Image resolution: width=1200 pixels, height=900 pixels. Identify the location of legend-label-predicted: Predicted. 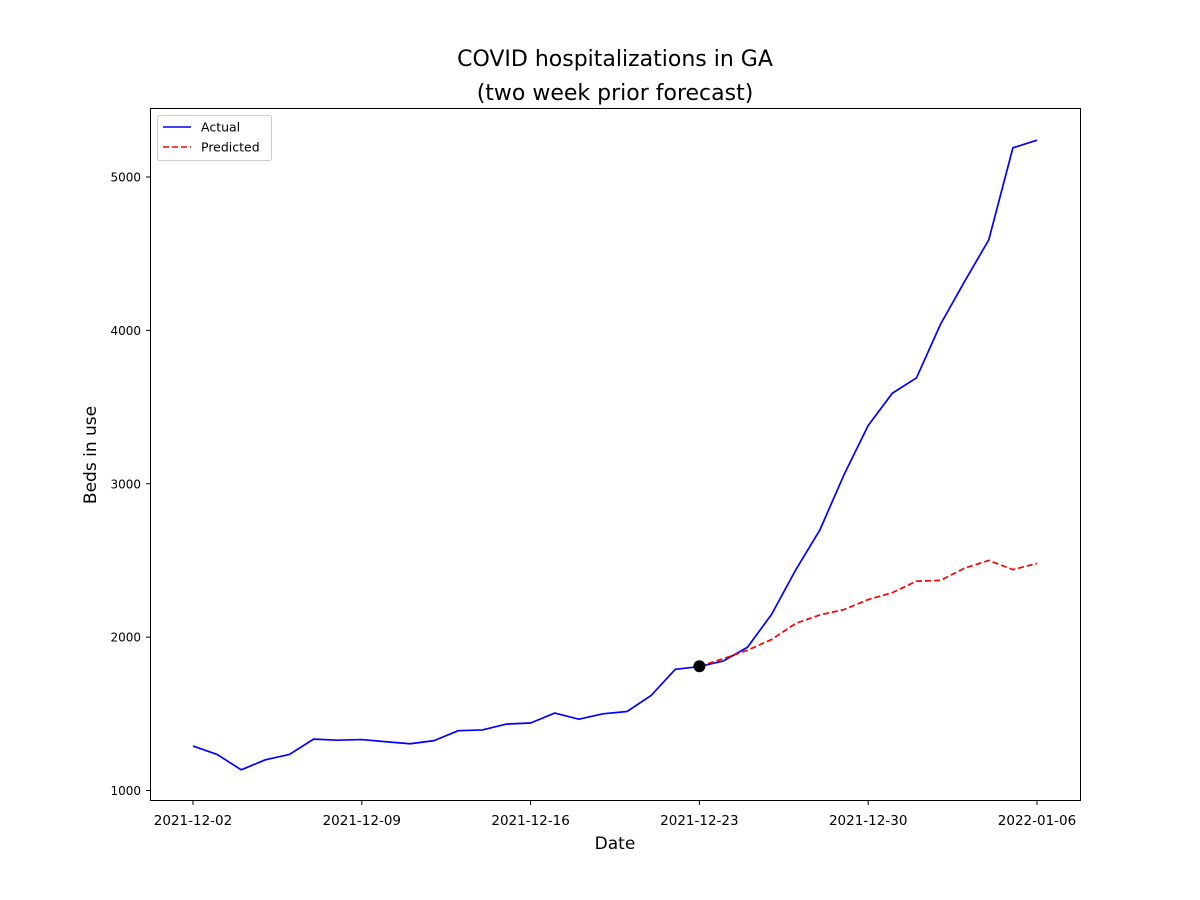
(230, 147).